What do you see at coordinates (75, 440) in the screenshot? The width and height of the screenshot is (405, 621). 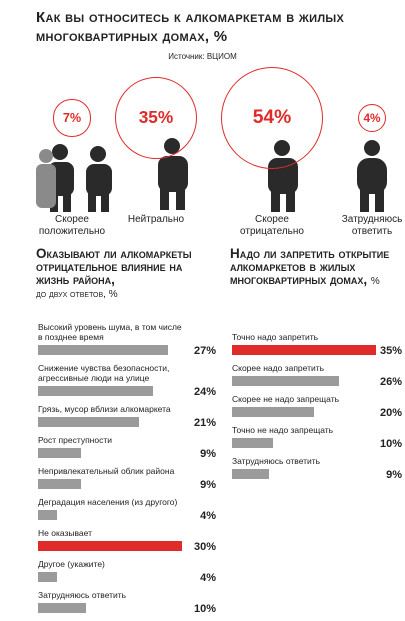 I see `category-label: Рост преступности` at bounding box center [75, 440].